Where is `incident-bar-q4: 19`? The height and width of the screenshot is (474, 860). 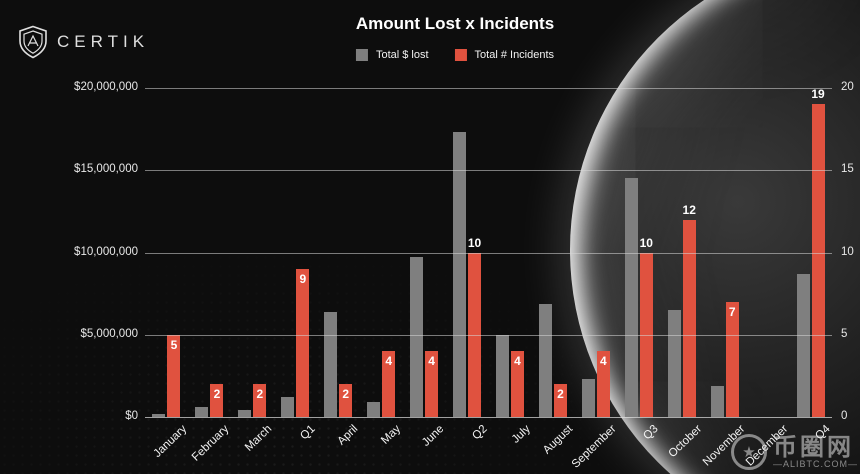 incident-bar-q4: 19 is located at coordinates (818, 252).